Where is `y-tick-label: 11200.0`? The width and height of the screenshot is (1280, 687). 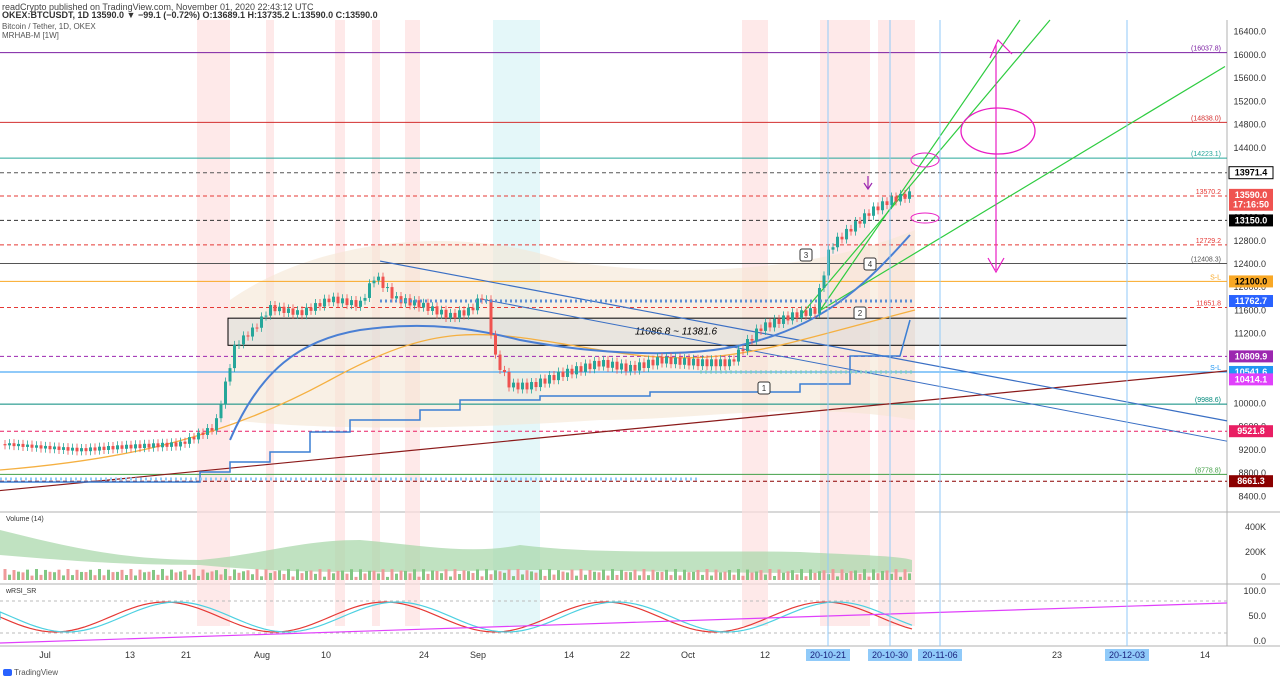
y-tick-label: 11200.0 is located at coordinates (1250, 334).